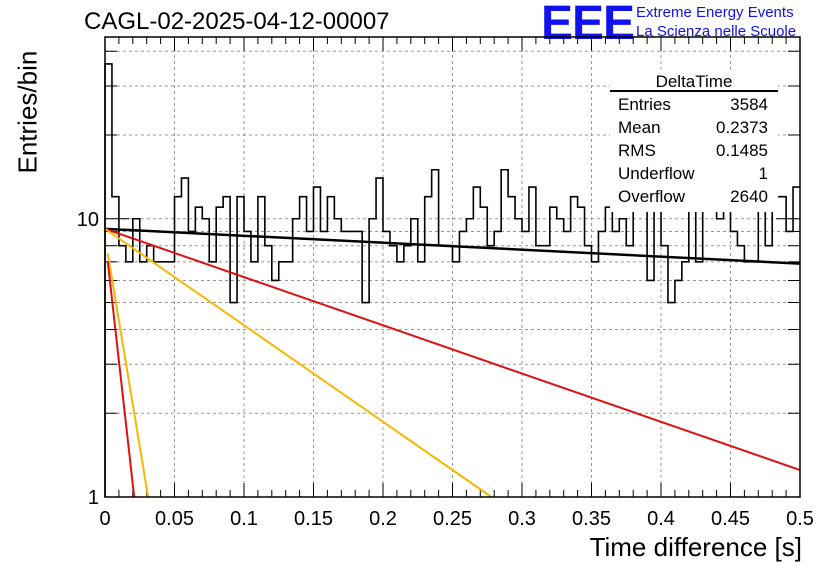  I want to click on x-tick-label: 0.3, so click(522, 519).